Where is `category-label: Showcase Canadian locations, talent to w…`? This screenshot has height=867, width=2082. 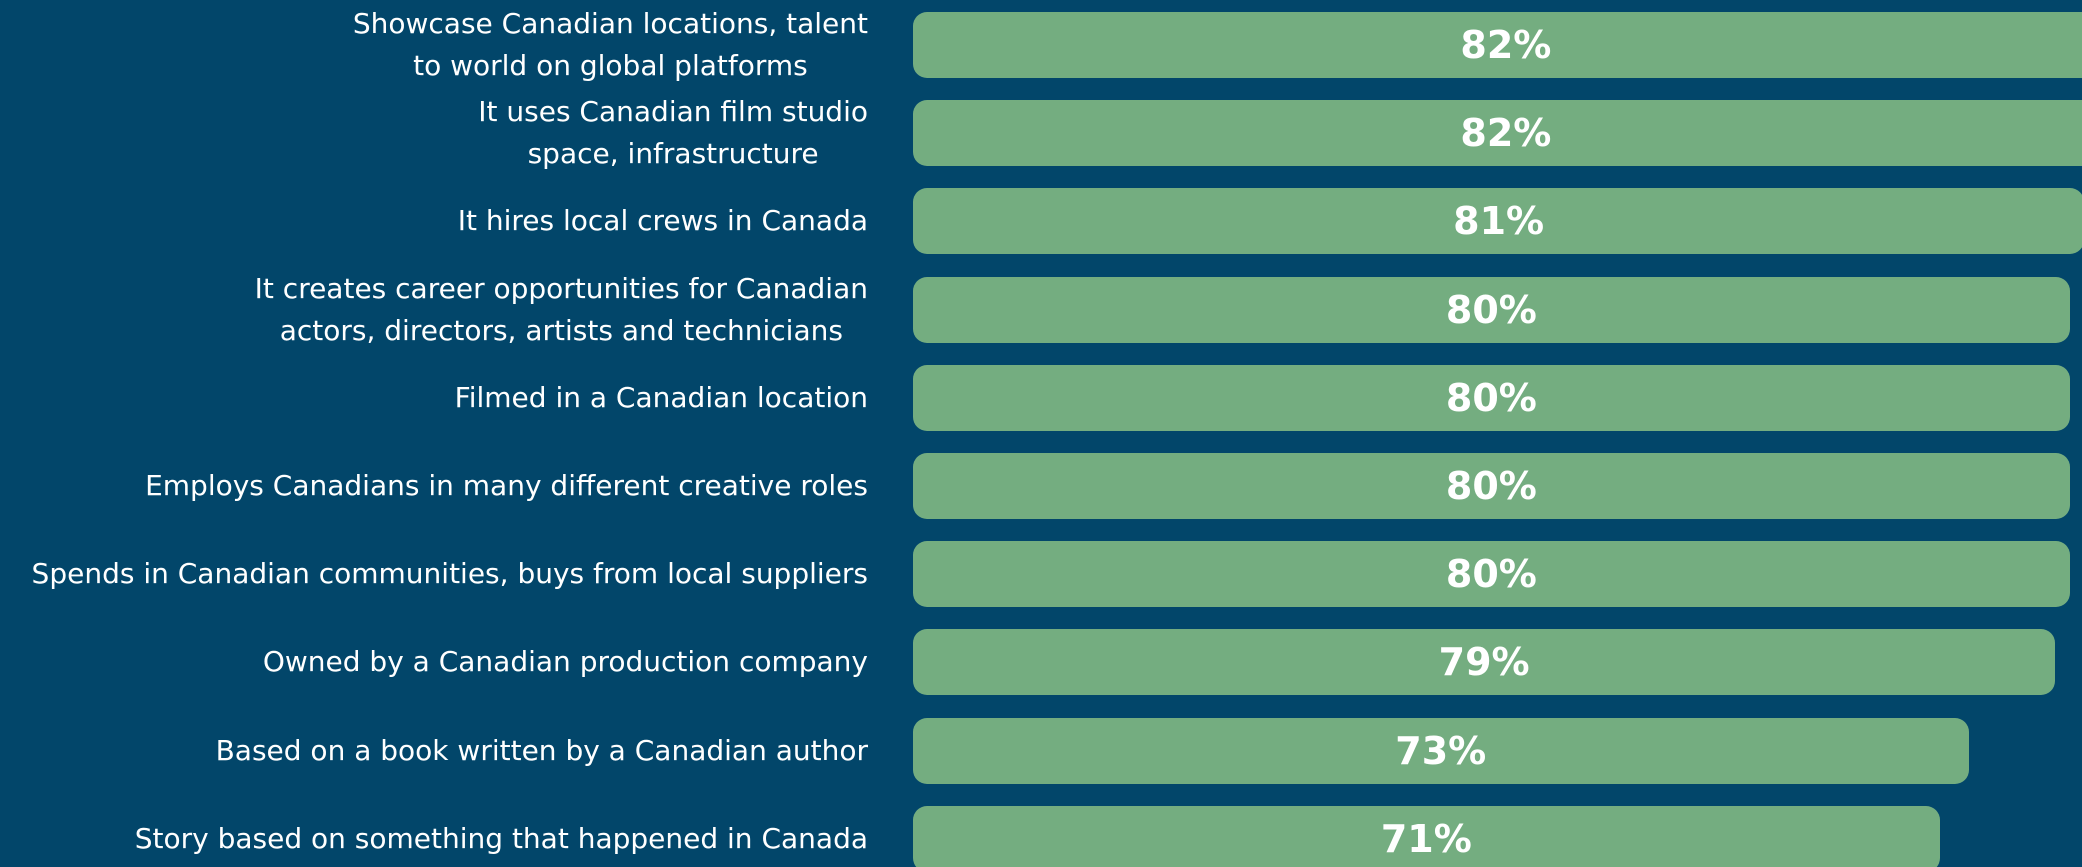
category-label: Showcase Canadian locations, talent to w… is located at coordinates (610, 44).